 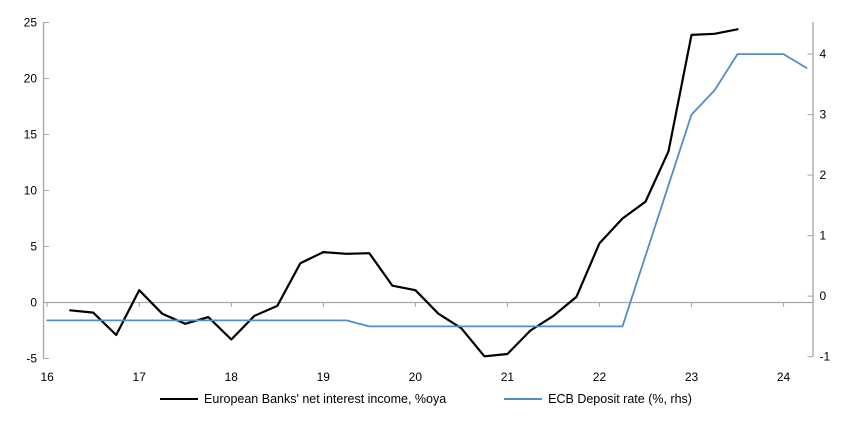 I want to click on right-axis-tick-label: -1, so click(x=825, y=357).